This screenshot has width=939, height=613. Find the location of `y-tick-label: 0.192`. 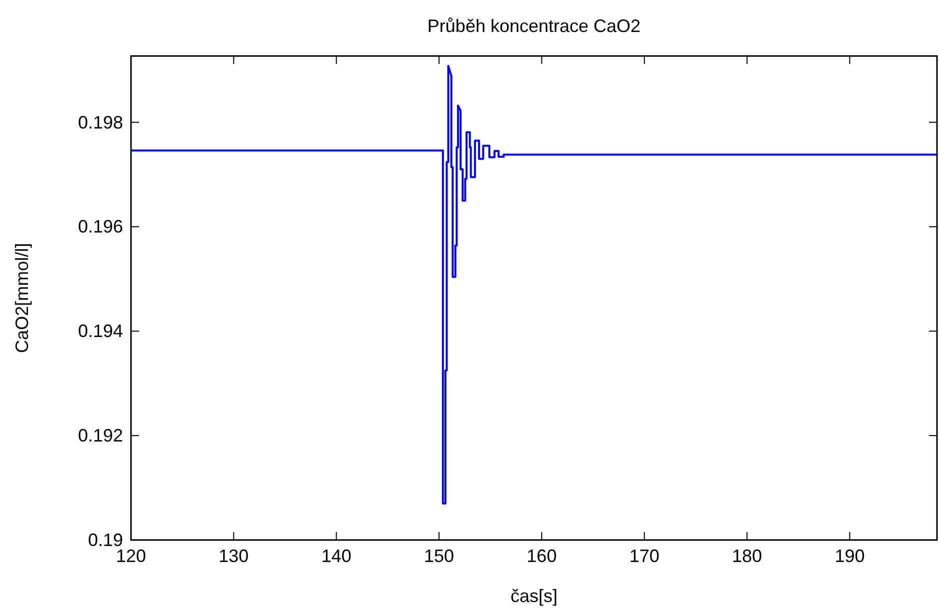

y-tick-label: 0.192 is located at coordinates (100, 436).